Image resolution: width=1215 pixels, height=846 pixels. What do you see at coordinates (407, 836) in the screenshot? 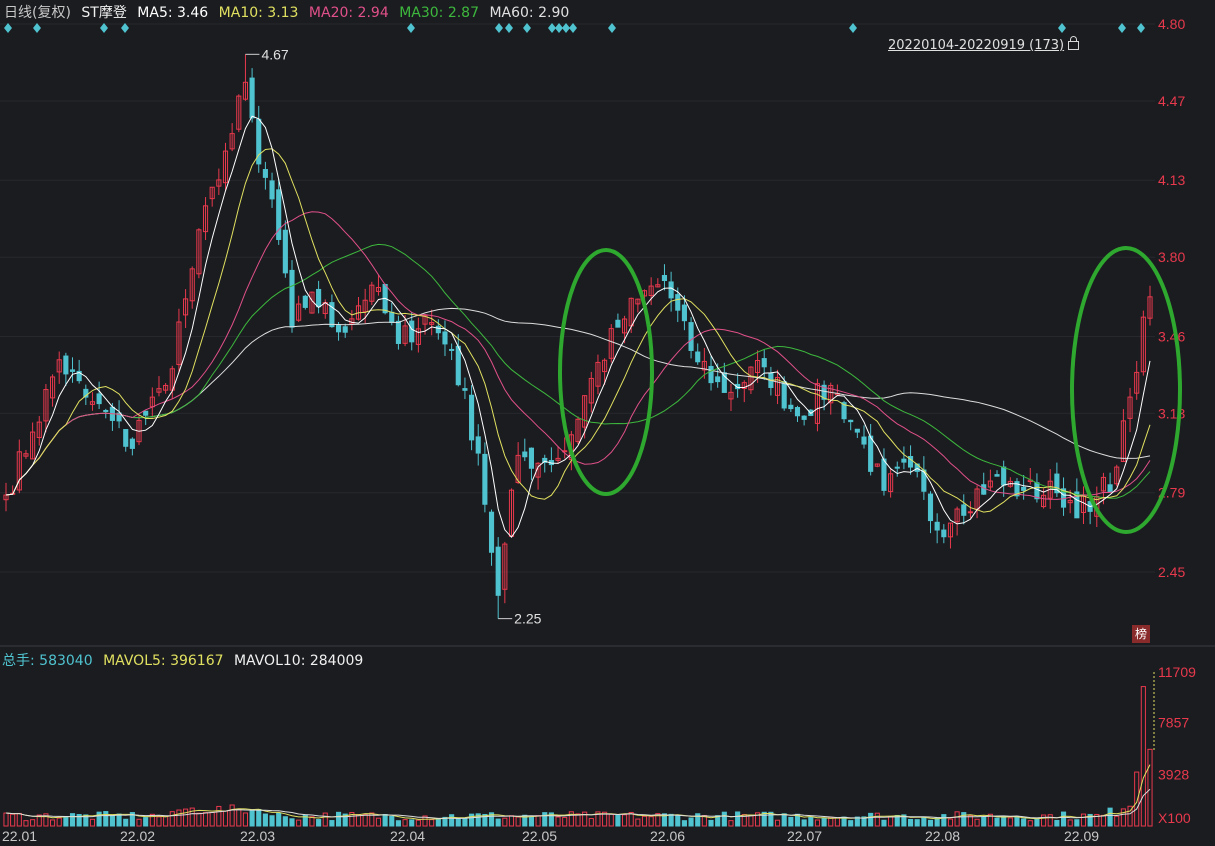
I see `x-tick-label: 22.04` at bounding box center [407, 836].